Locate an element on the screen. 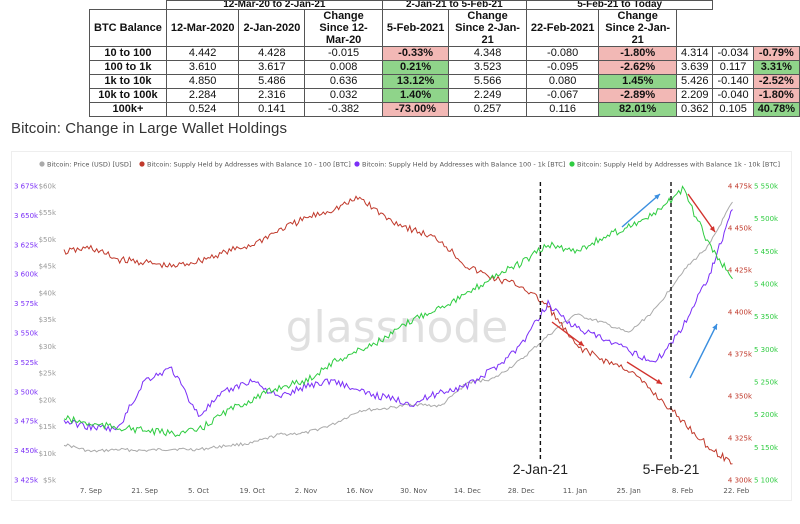 The image size is (800, 524). y_left_inner-tick: $60k is located at coordinates (48, 187).